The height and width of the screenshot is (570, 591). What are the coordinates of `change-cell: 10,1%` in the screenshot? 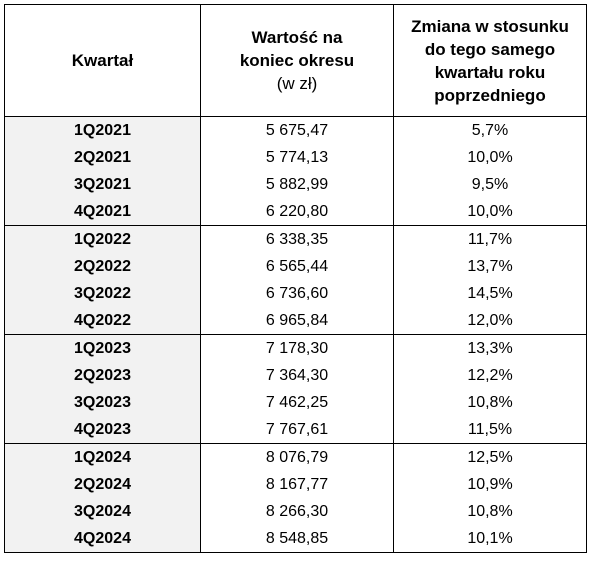 It's located at (490, 539).